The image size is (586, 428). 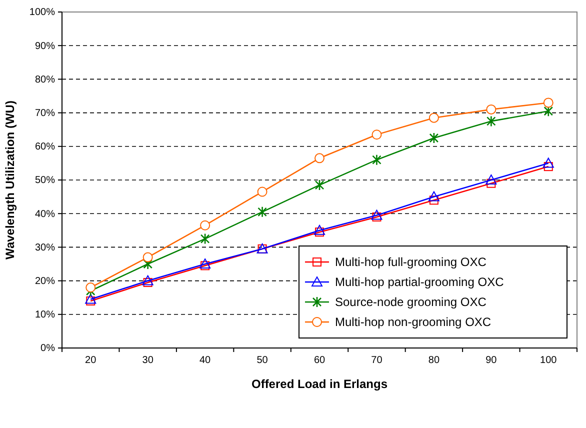 What do you see at coordinates (45, 80) in the screenshot?
I see `y-tick-label: 80%` at bounding box center [45, 80].